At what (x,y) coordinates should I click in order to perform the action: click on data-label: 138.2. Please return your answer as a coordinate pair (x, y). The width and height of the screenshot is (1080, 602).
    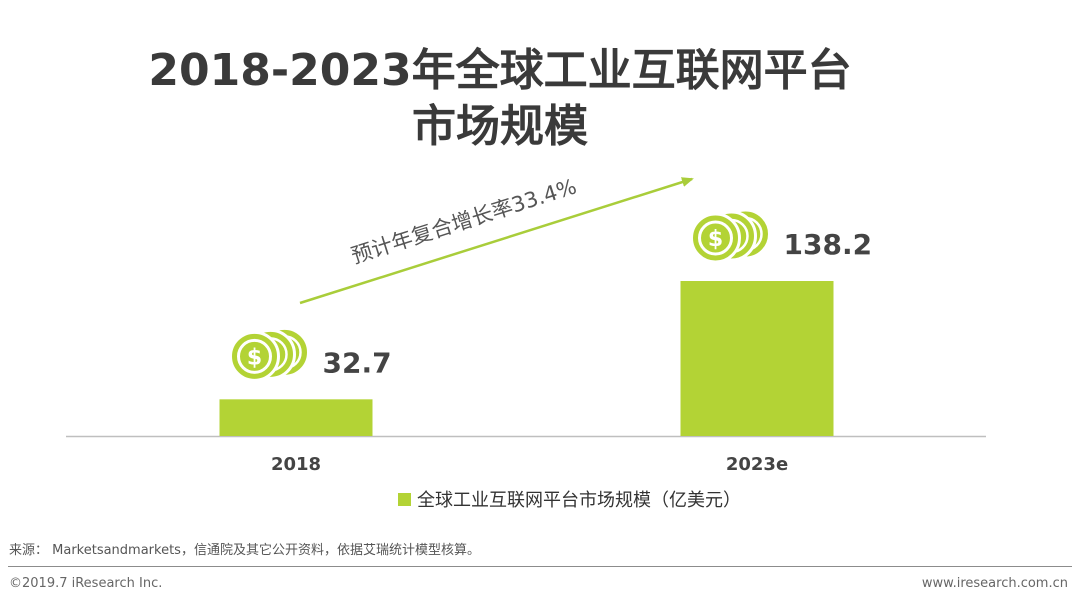
    Looking at the image, I should click on (828, 244).